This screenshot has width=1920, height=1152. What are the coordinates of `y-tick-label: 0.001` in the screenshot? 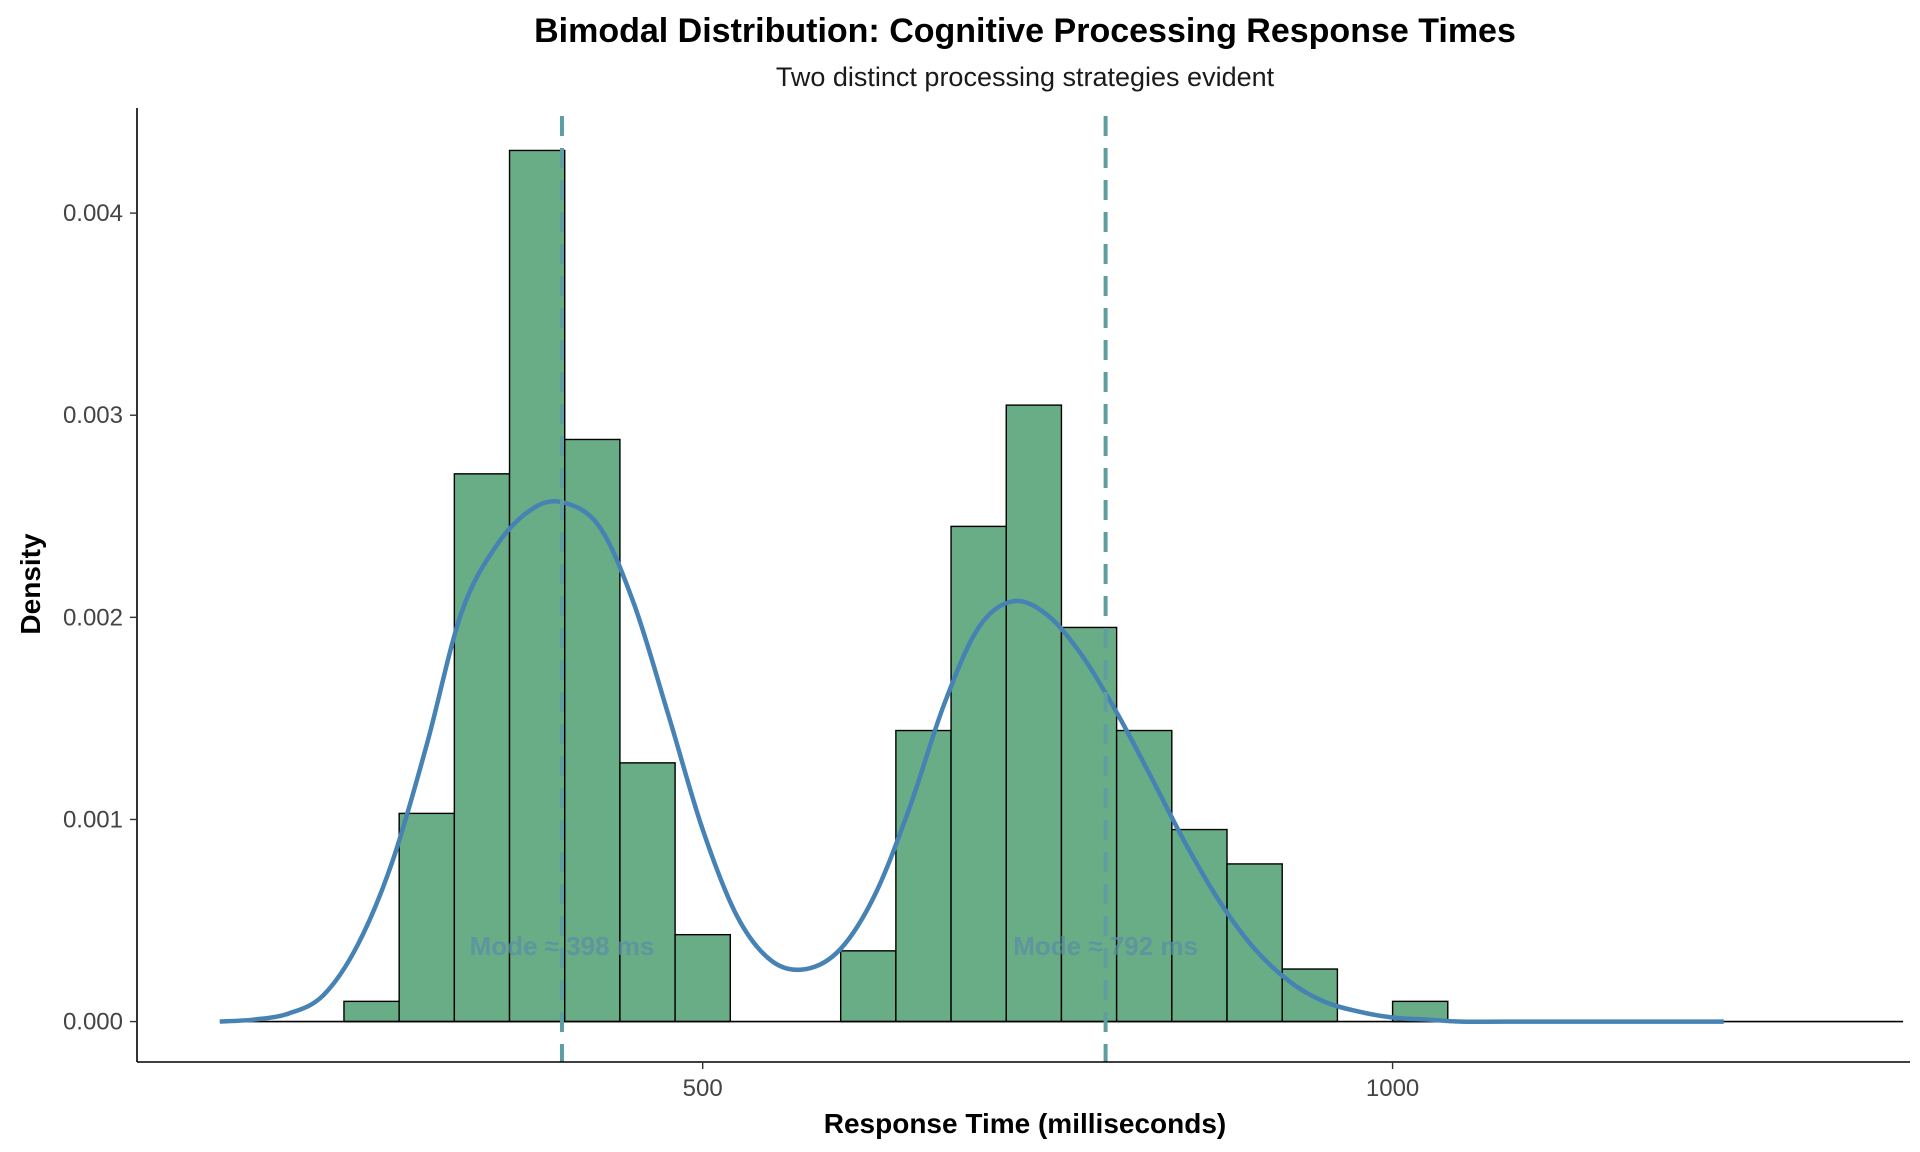 It's located at (93, 819).